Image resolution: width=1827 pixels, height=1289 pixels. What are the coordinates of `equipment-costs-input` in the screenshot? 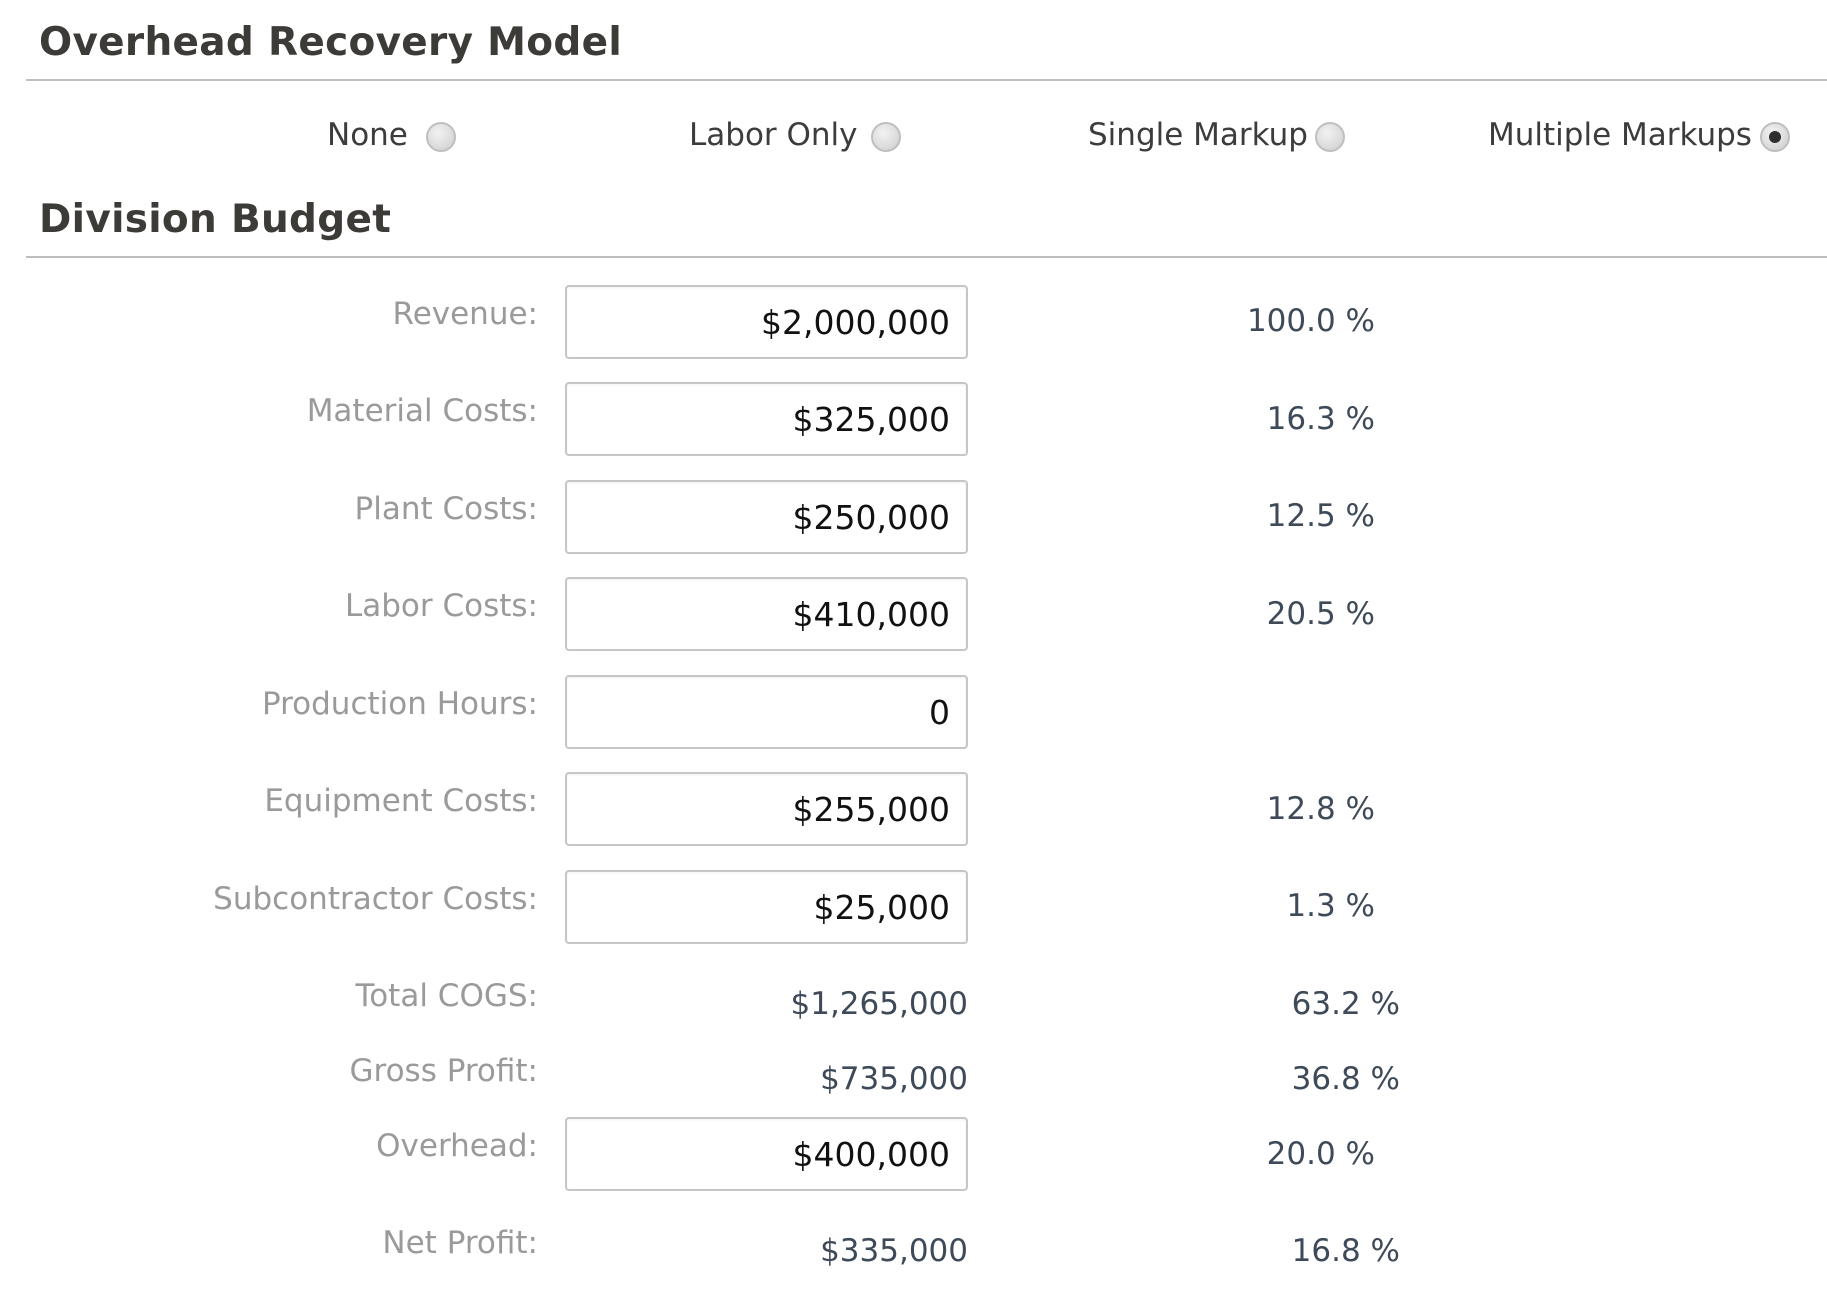 It's located at (766, 809).